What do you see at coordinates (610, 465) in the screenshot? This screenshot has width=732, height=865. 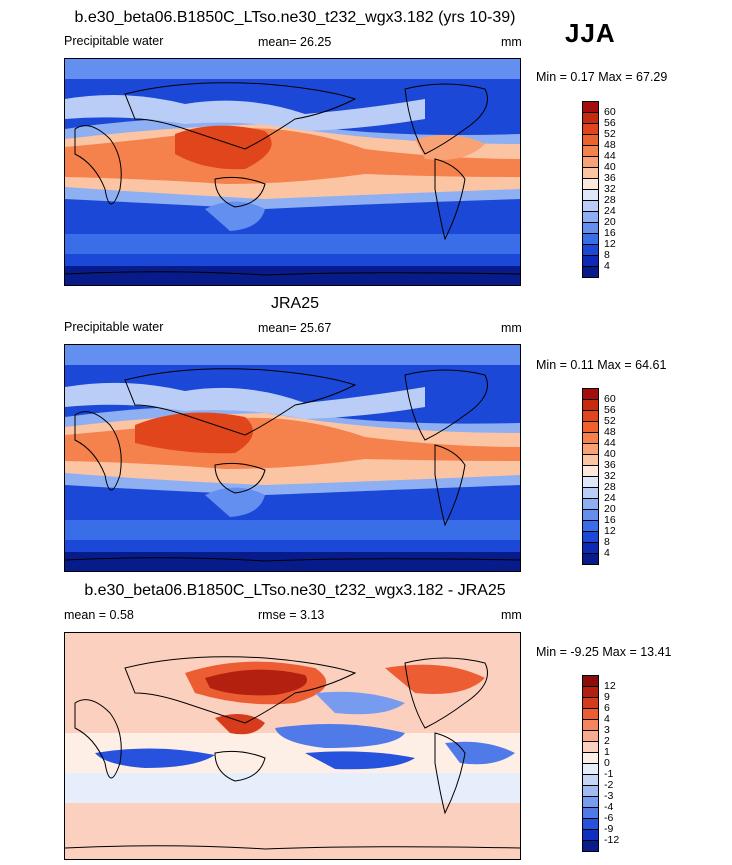 I see `colorbar-2-label: 36` at bounding box center [610, 465].